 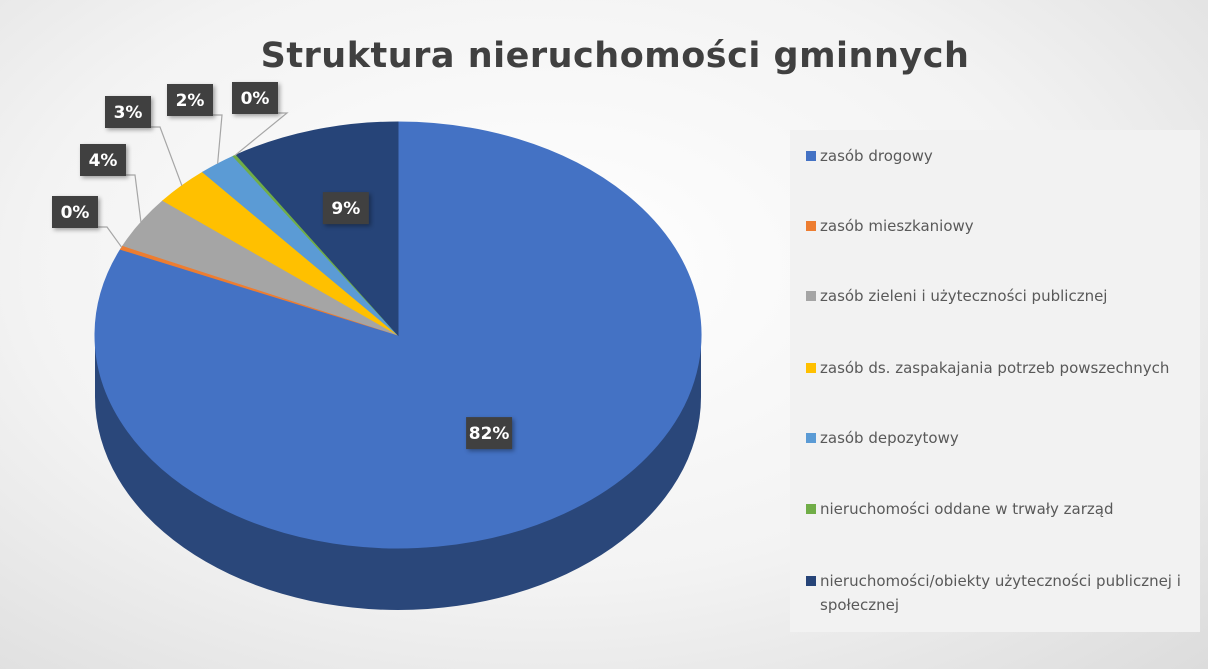 I want to click on legend-label: zasób depozytowy, so click(x=889, y=438).